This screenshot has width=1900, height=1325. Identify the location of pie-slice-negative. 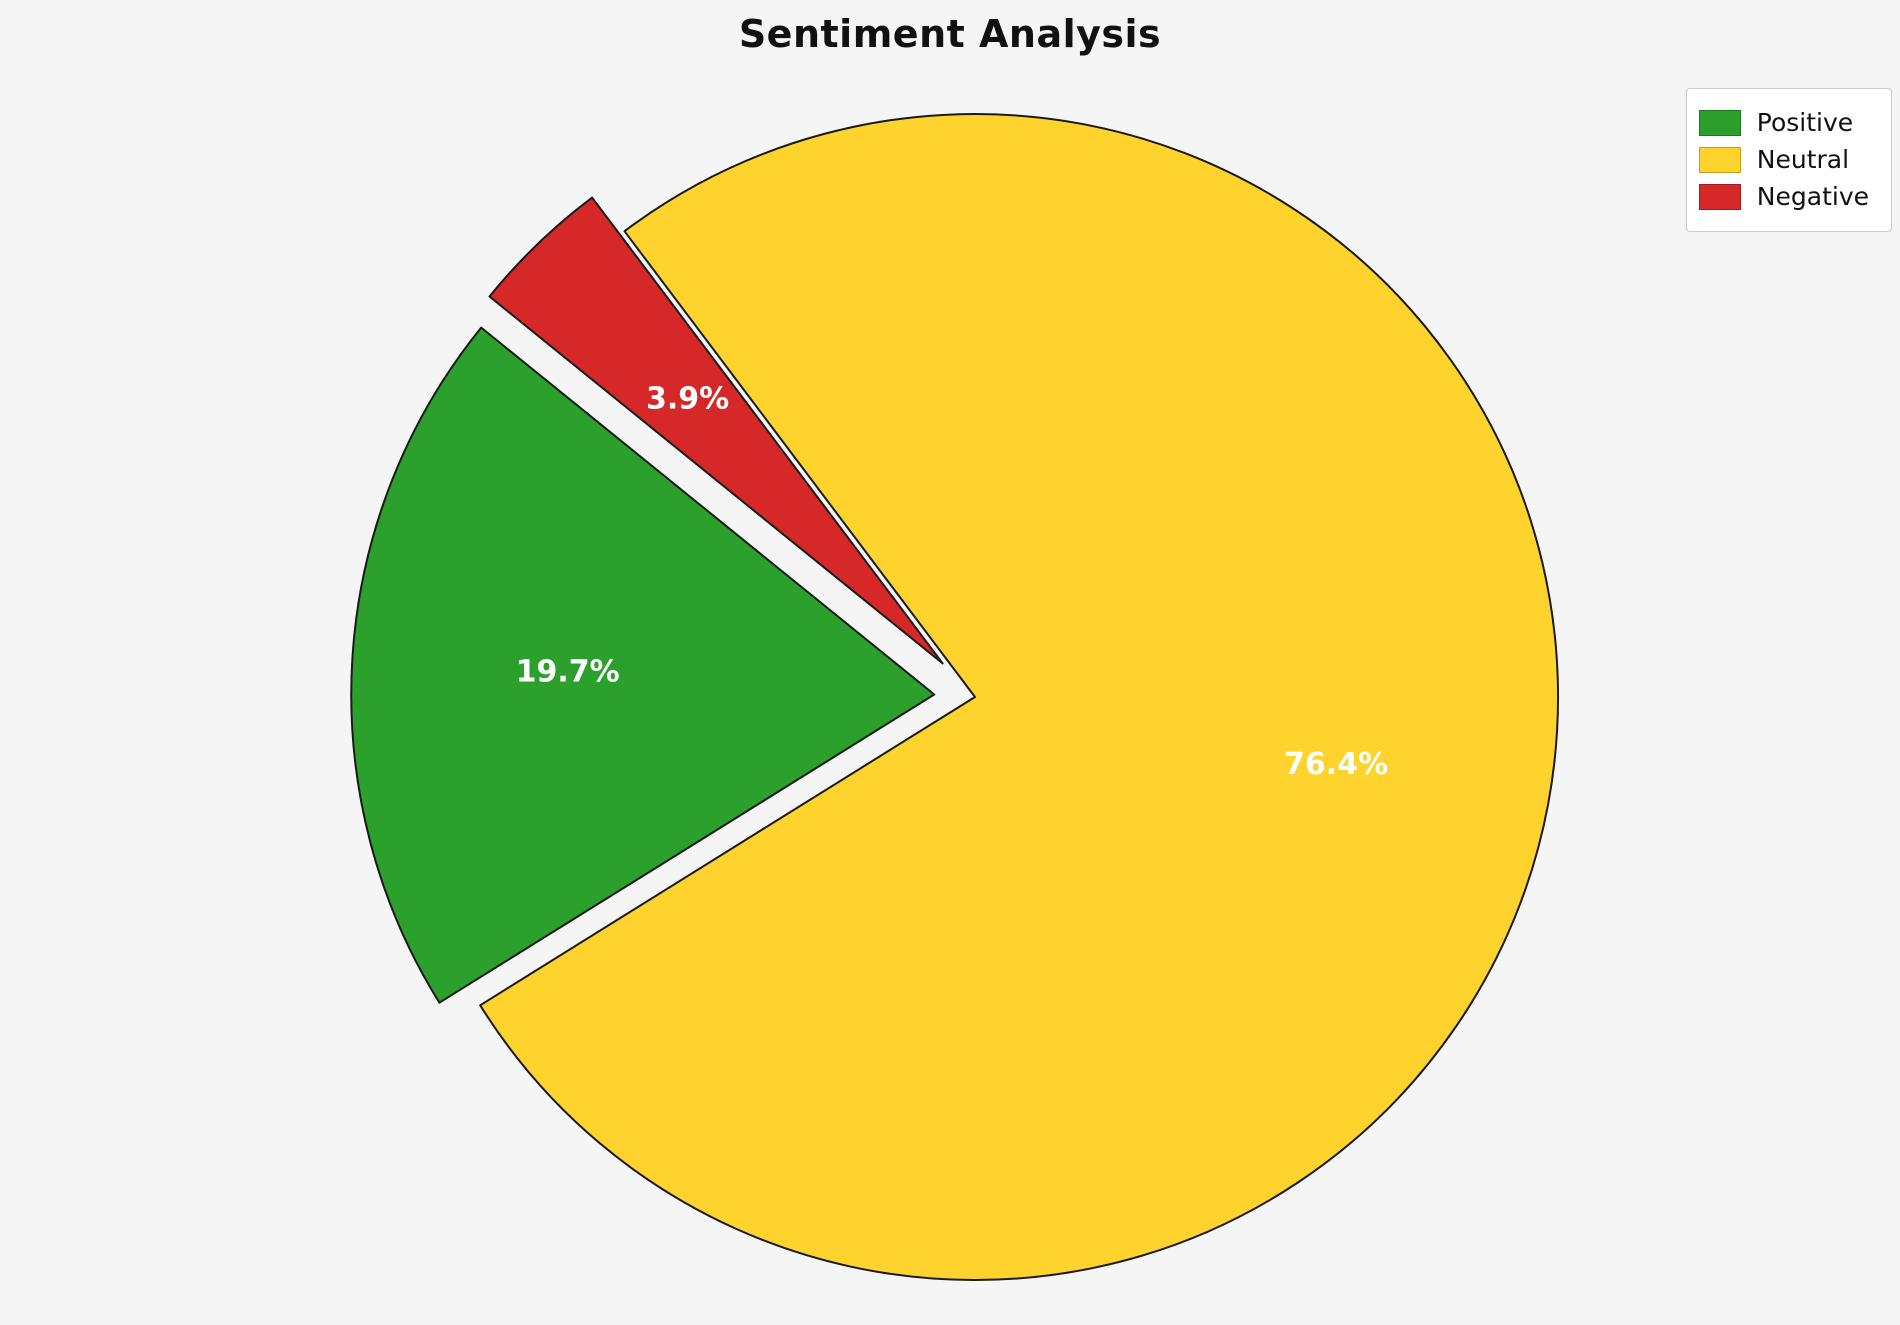
(716, 430).